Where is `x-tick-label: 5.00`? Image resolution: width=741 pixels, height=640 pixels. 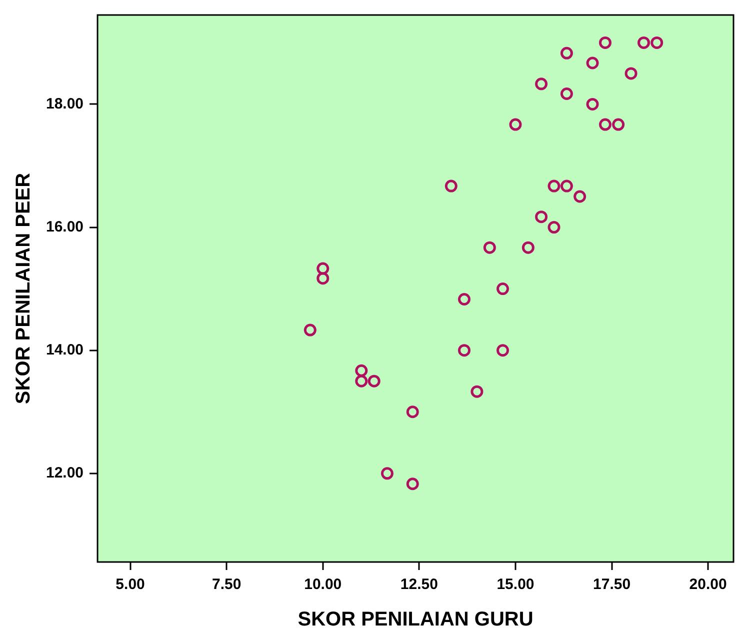 x-tick-label: 5.00 is located at coordinates (130, 585).